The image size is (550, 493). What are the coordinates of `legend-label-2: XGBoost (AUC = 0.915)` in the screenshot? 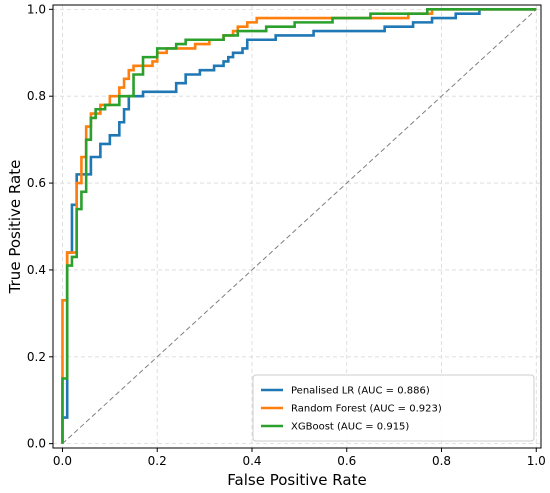 It's located at (350, 427).